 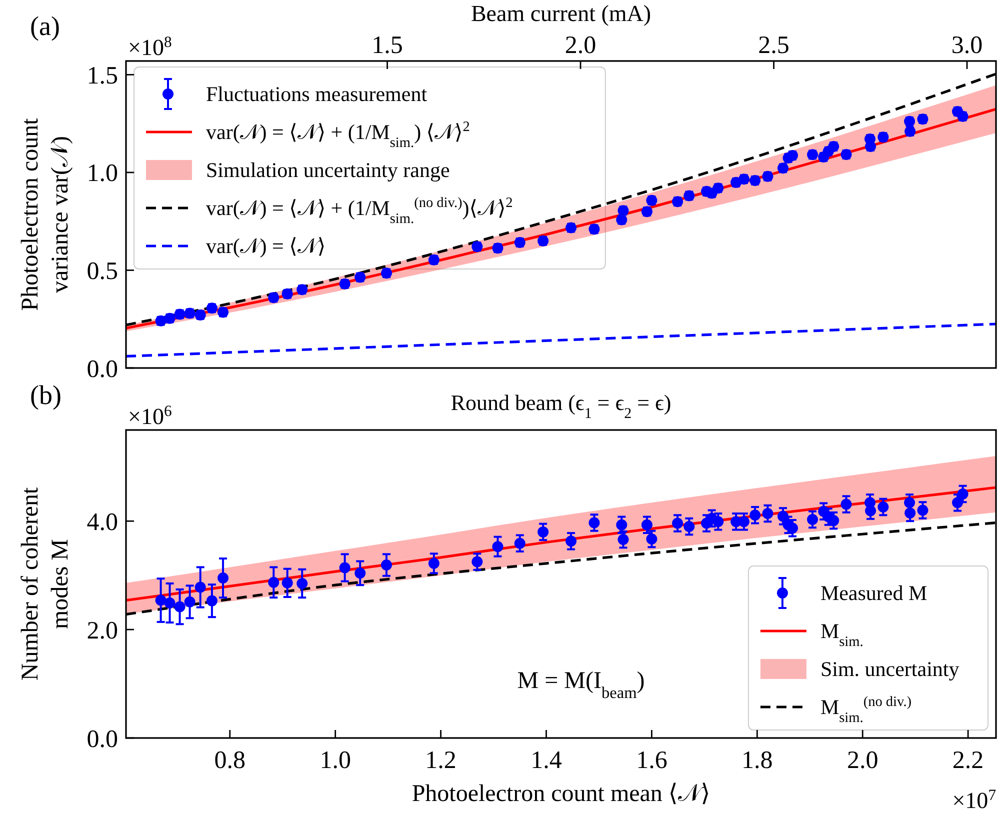 I want to click on legend-label: var(𝒩) = ⟨𝒩⟩, so click(x=266, y=246).